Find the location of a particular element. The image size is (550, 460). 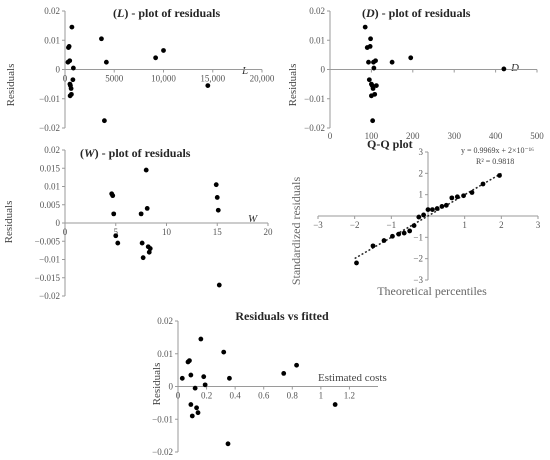

panel-qq-xtick-label: 2 is located at coordinates (501, 225).